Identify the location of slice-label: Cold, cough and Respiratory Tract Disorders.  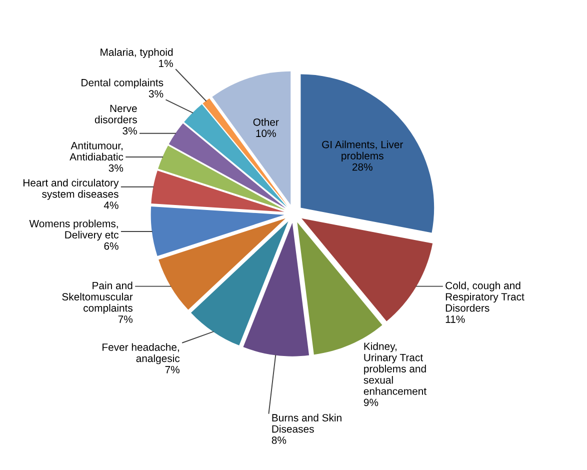
(485, 297).